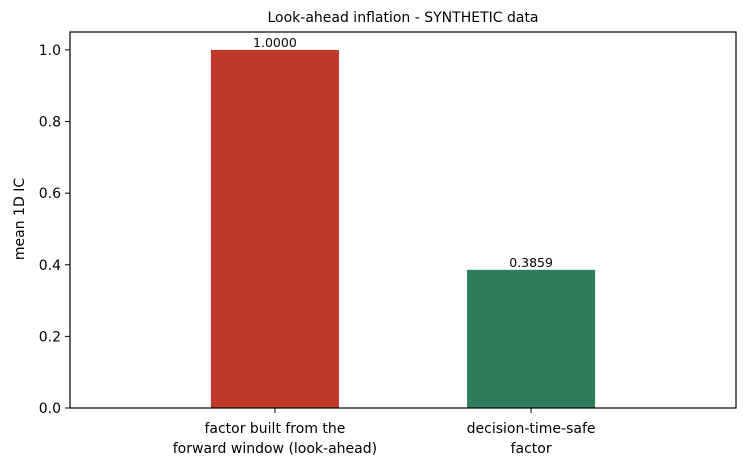 Image resolution: width=747 pixels, height=469 pixels. Describe the element at coordinates (531, 429) in the screenshot. I see `x-tick-label: decision-time-safe` at that location.